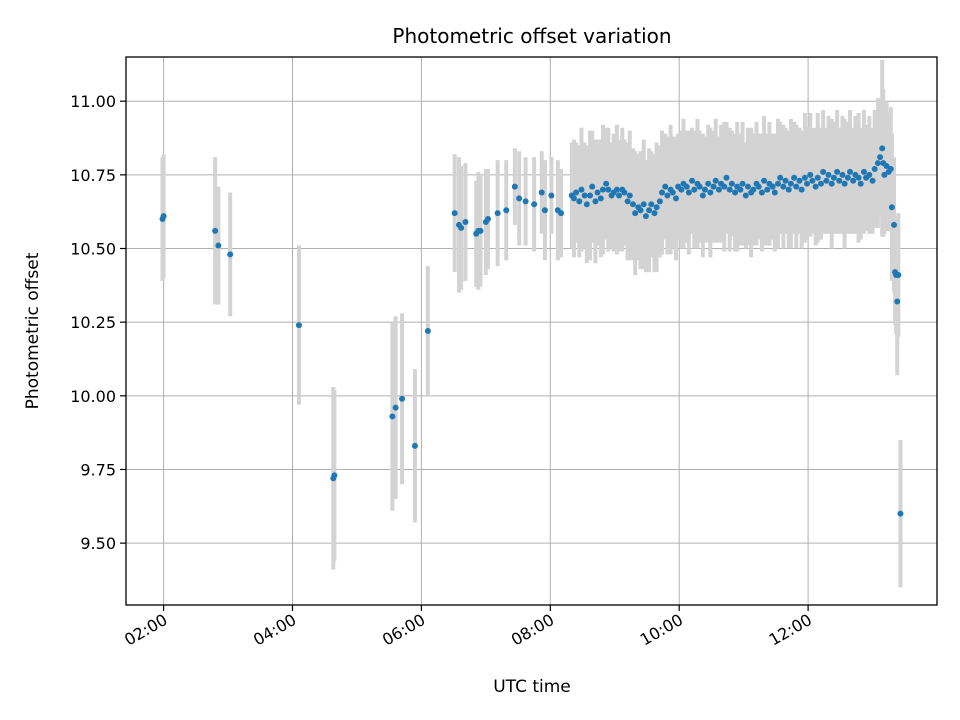 The height and width of the screenshot is (720, 960). I want to click on y-tick-label: 9.50, so click(98, 543).